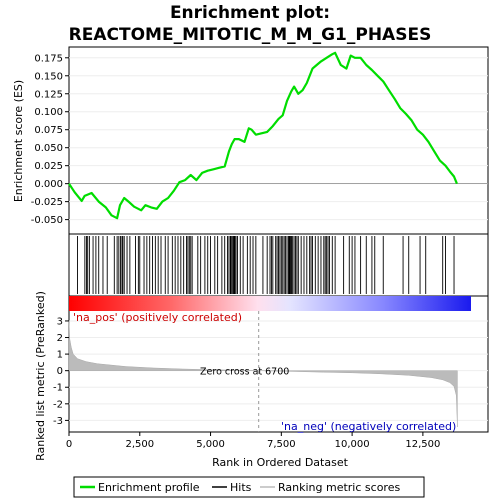  Describe the element at coordinates (149, 487) in the screenshot. I see `legend-enrichment-label: Enrichment profile` at that location.